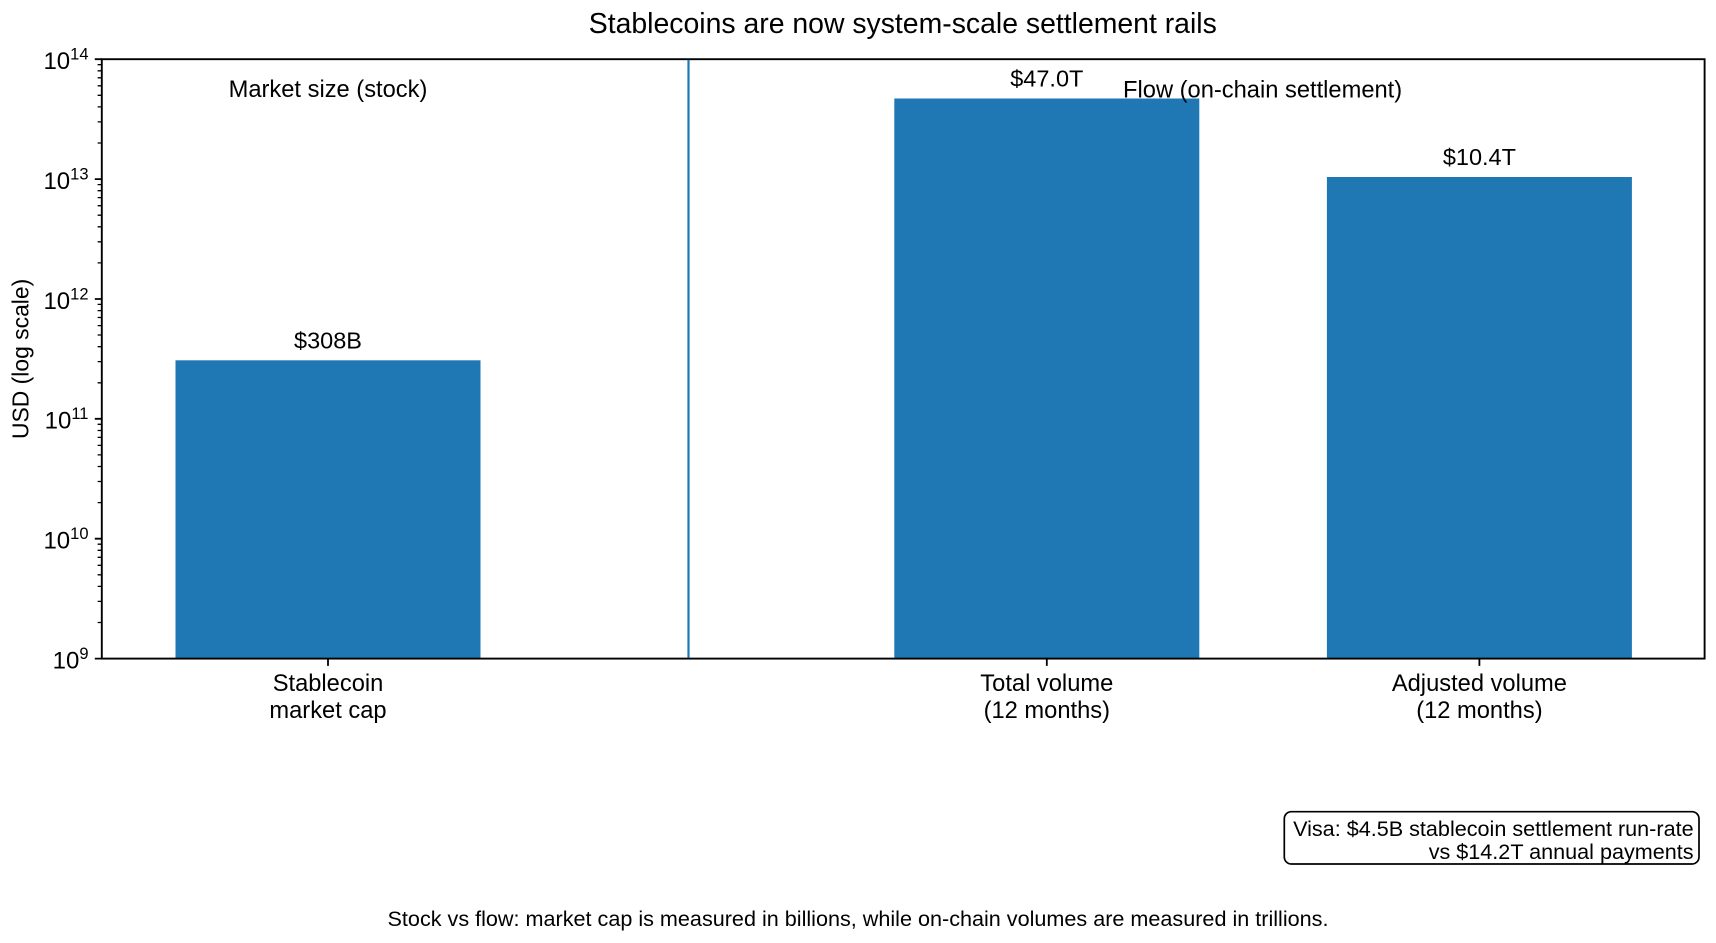  What do you see at coordinates (1561, 851) in the screenshot?
I see `svg-text: vs $14.2T annual payments` at bounding box center [1561, 851].